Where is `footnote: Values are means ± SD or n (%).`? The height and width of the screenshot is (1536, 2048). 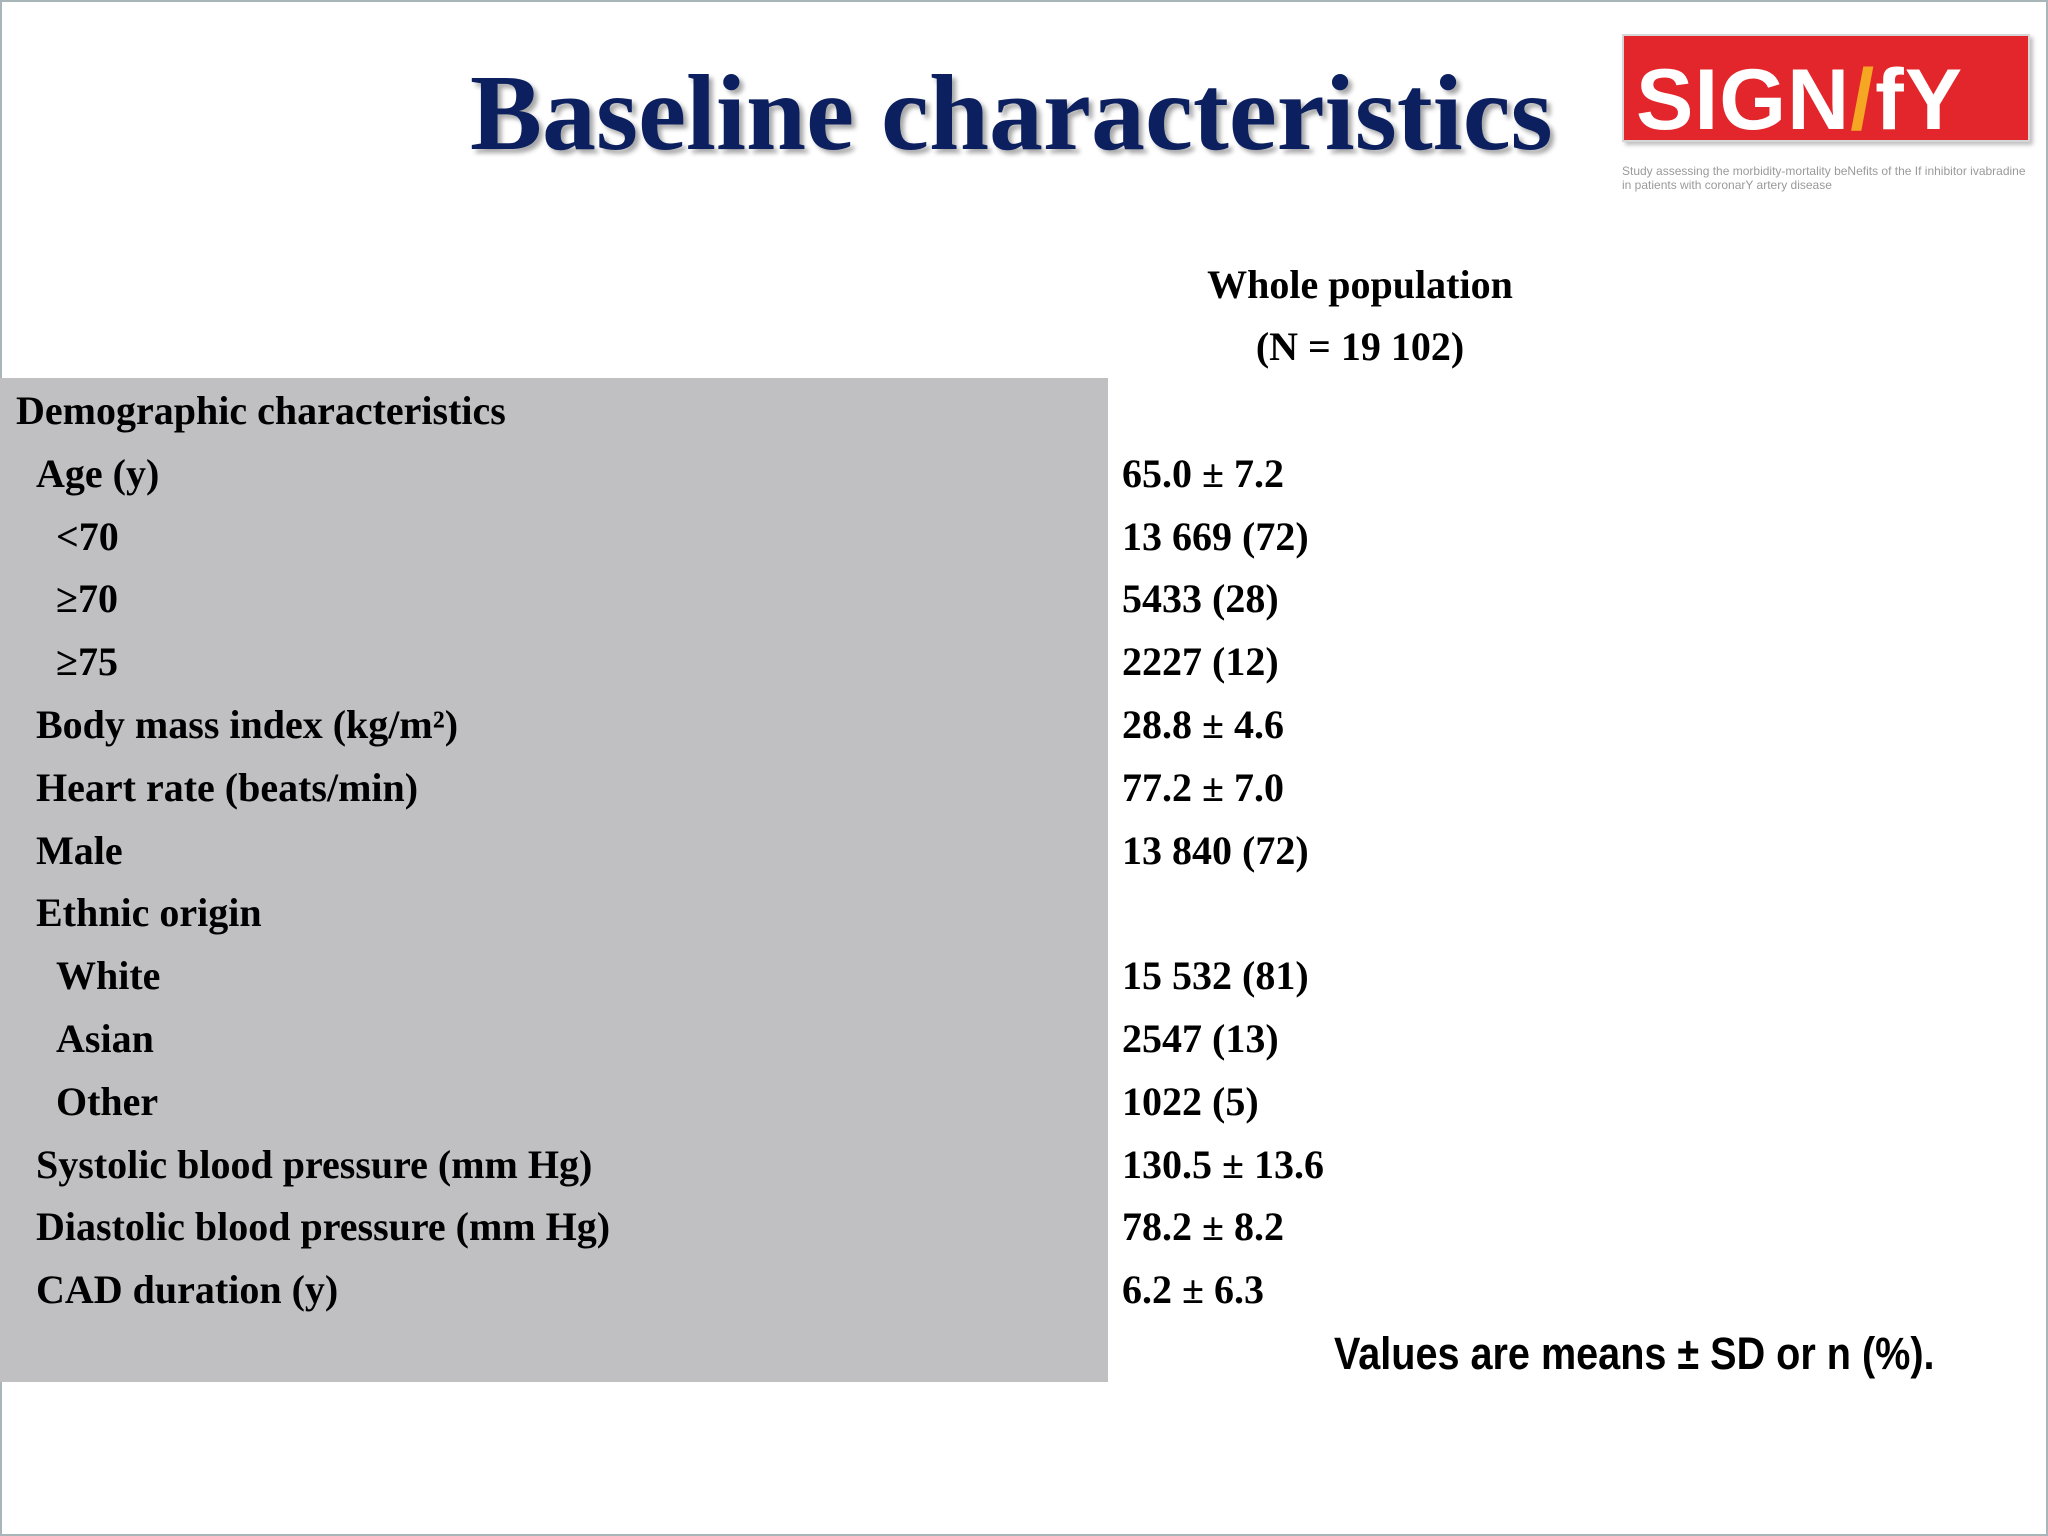 footnote: Values are means ± SD or n (%). is located at coordinates (1634, 1353).